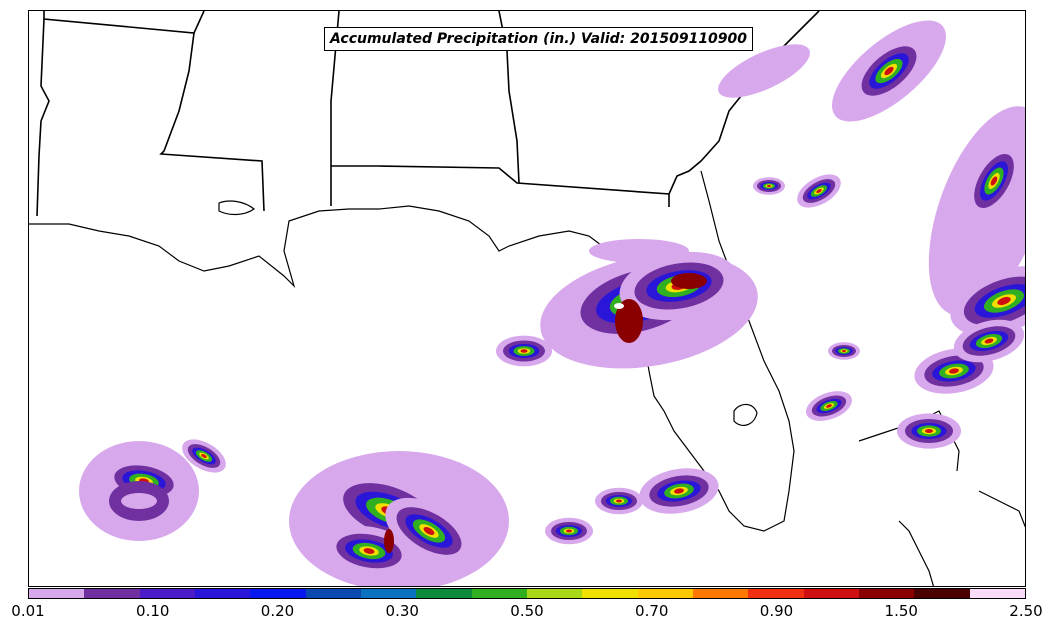 The width and height of the screenshot is (1054, 633). What do you see at coordinates (1026, 611) in the screenshot?
I see `colorbar-tick-label: 2.50` at bounding box center [1026, 611].